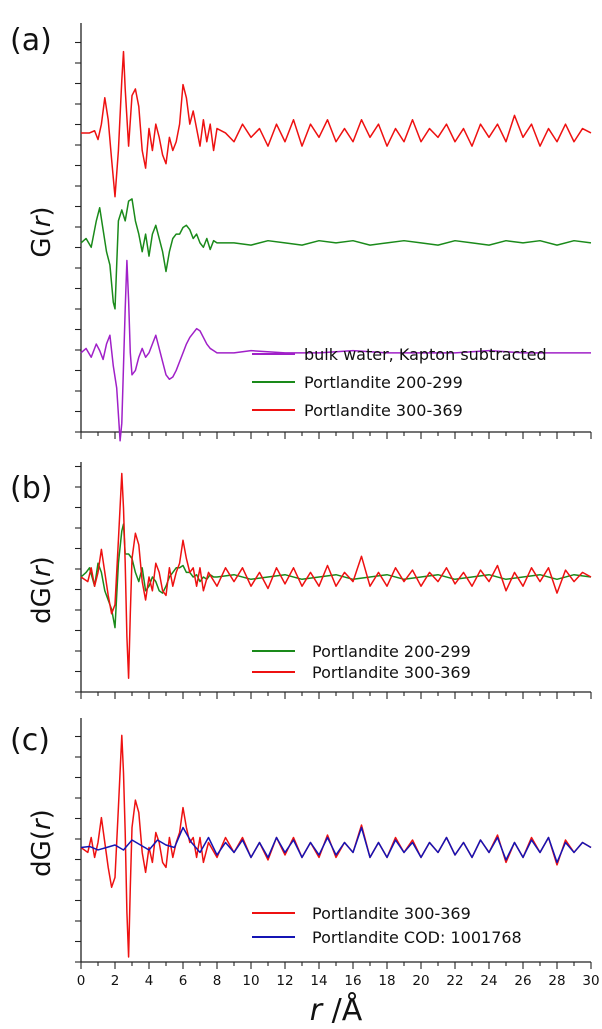 This screenshot has width=602, height=1029. What do you see at coordinates (42, 570) in the screenshot?
I see `panel-b-ylabel-symbol: r` at bounding box center [42, 570].